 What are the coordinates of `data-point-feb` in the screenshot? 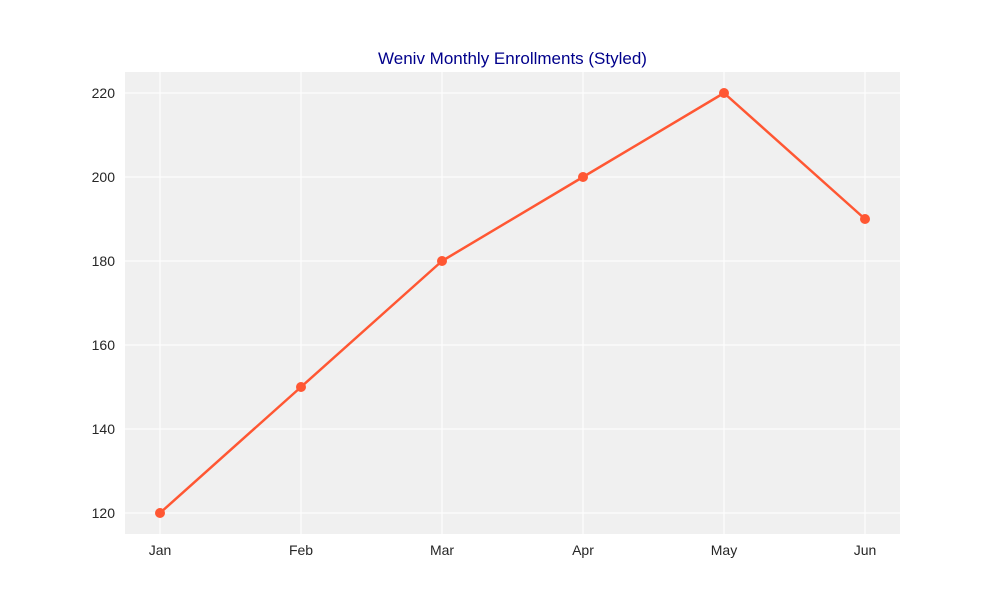 It's located at (301, 387).